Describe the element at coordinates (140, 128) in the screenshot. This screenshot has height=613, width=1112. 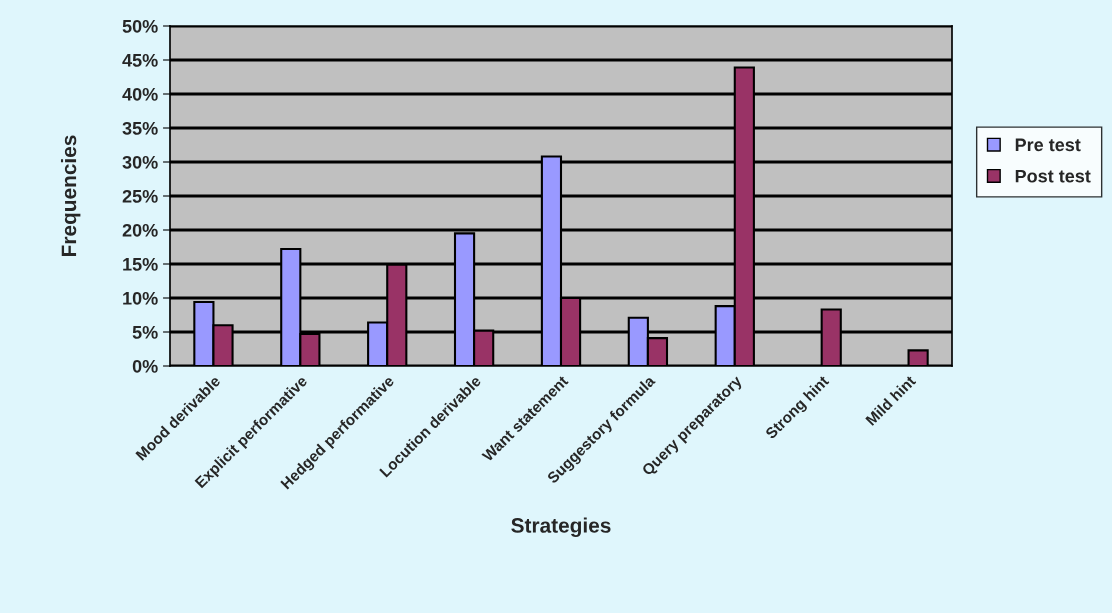
I see `y-tick-label: 35%` at that location.